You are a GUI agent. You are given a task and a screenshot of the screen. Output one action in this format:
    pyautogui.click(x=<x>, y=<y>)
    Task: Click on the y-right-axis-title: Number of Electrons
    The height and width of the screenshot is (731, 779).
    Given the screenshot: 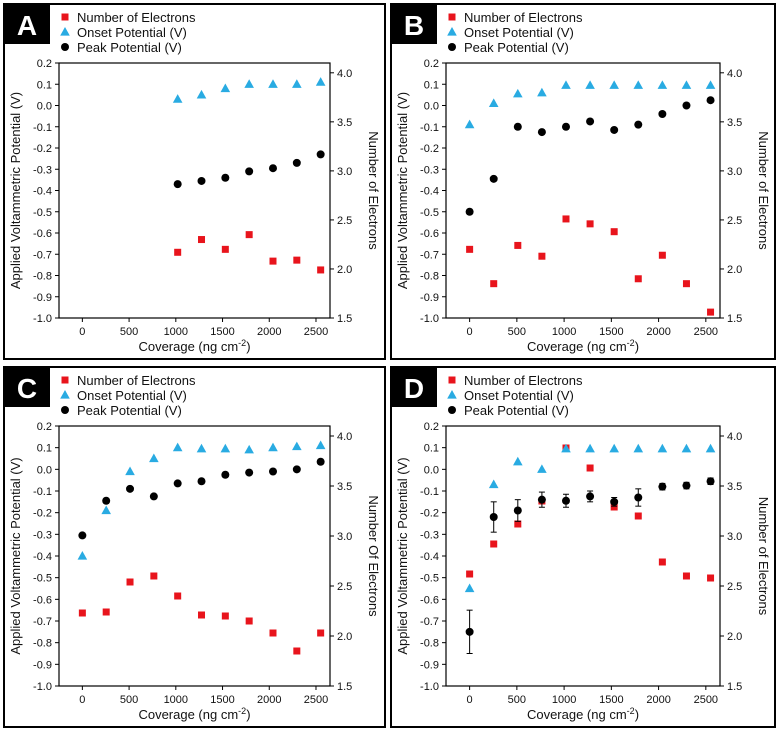 What is the action you would take?
    pyautogui.click(x=373, y=190)
    